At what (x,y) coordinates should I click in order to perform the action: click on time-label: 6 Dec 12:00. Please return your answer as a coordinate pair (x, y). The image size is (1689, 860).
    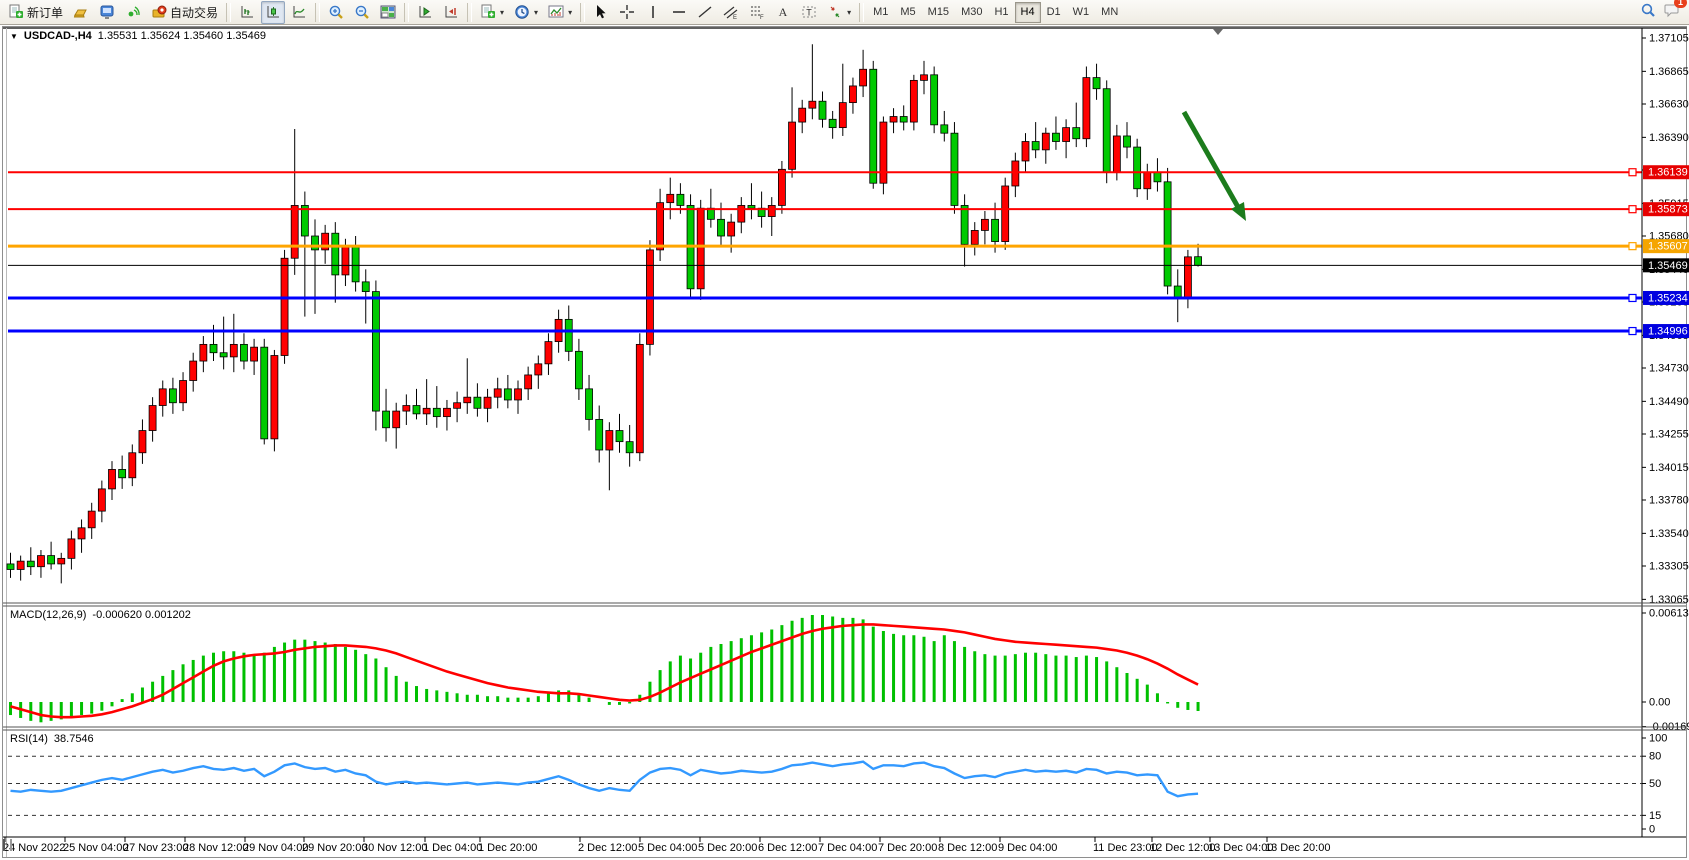
    Looking at the image, I should click on (787, 848).